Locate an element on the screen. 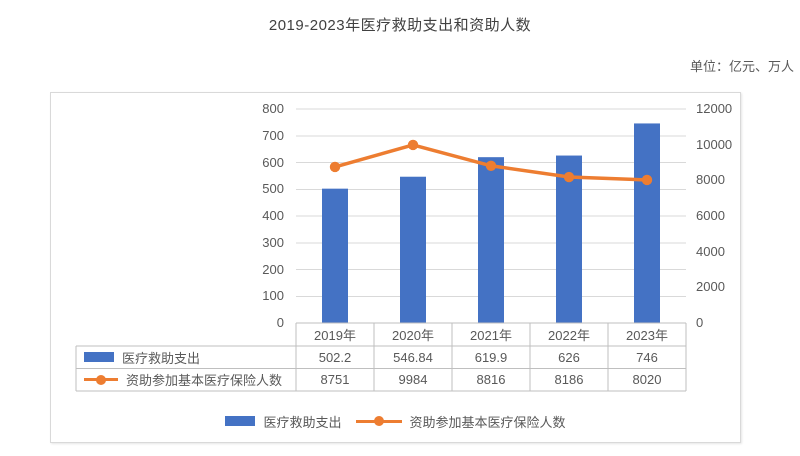 This screenshot has width=800, height=456. line-marker-2022年 is located at coordinates (569, 177).